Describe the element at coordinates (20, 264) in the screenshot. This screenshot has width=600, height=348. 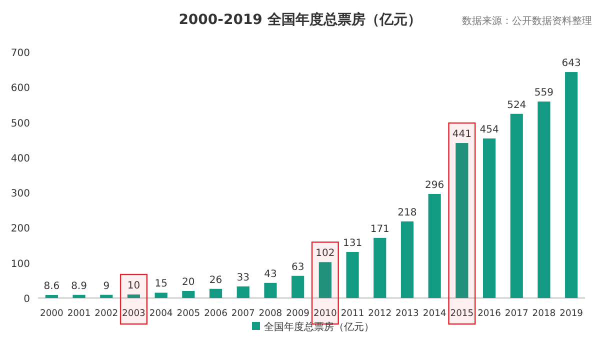
I see `y-tick-label: 100` at that location.